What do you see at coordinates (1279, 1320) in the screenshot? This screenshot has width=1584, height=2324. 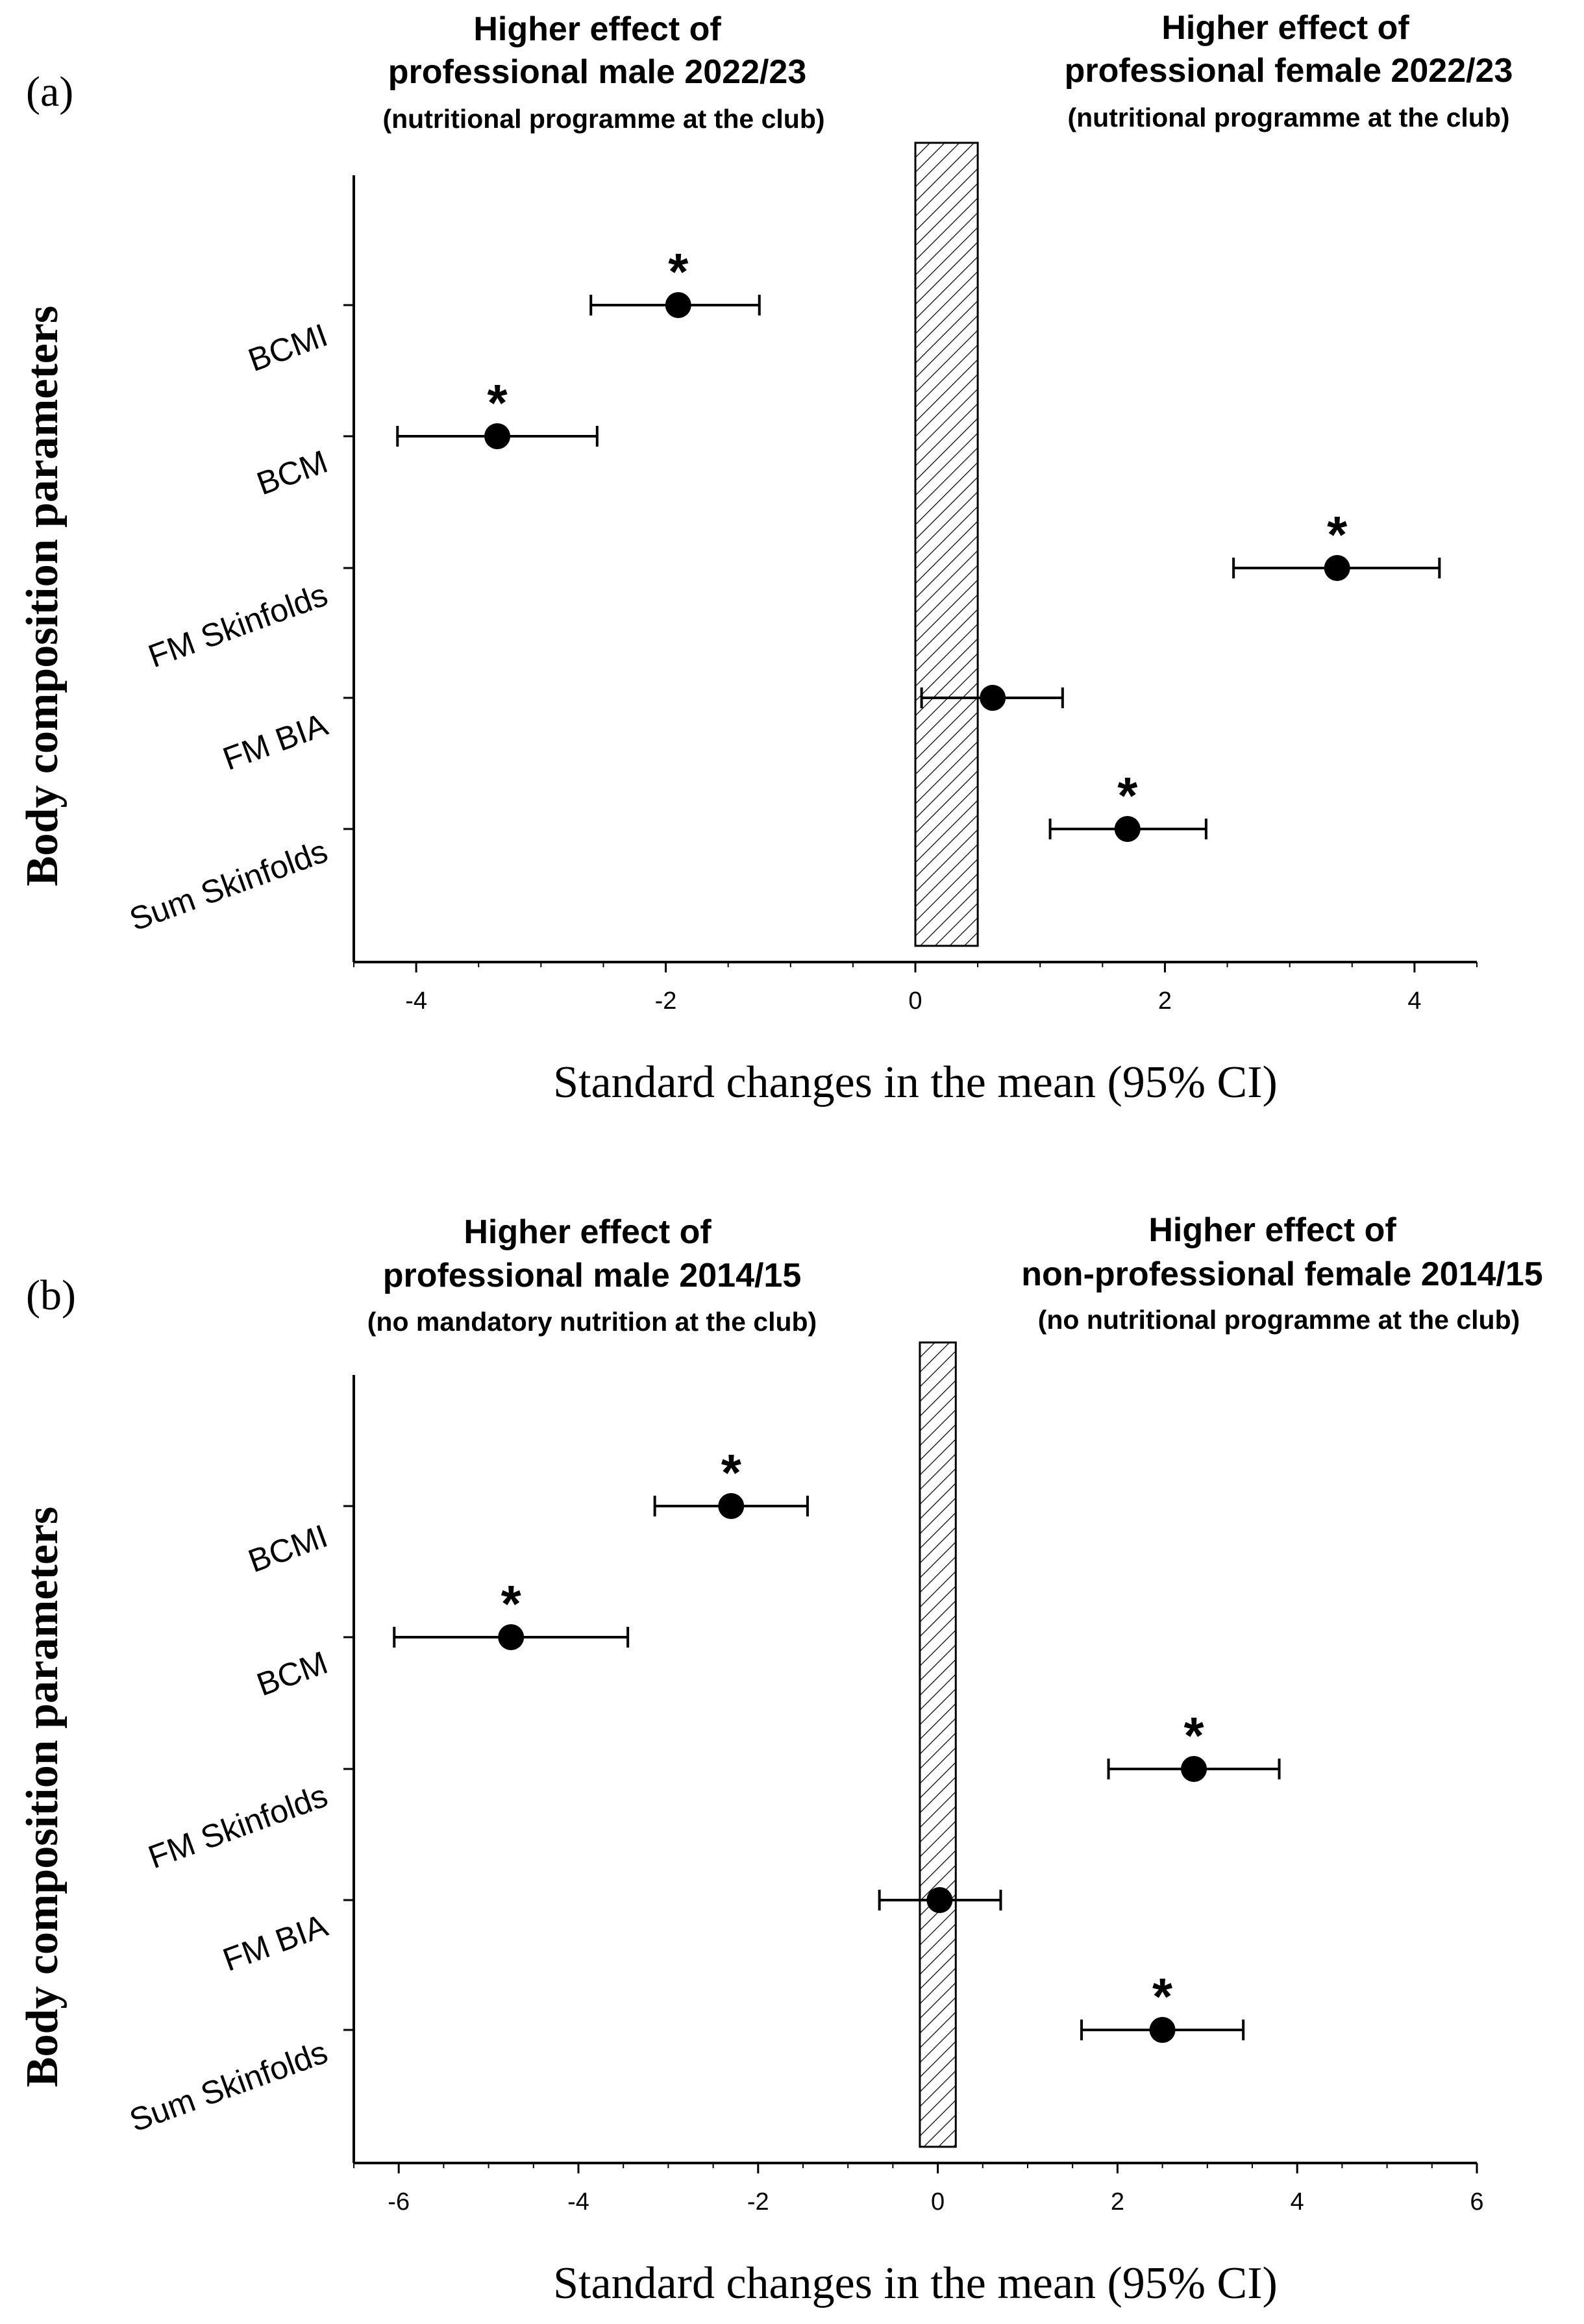 I see `panel-b-right-header-subtitle: (no nutritional programme at the club)` at bounding box center [1279, 1320].